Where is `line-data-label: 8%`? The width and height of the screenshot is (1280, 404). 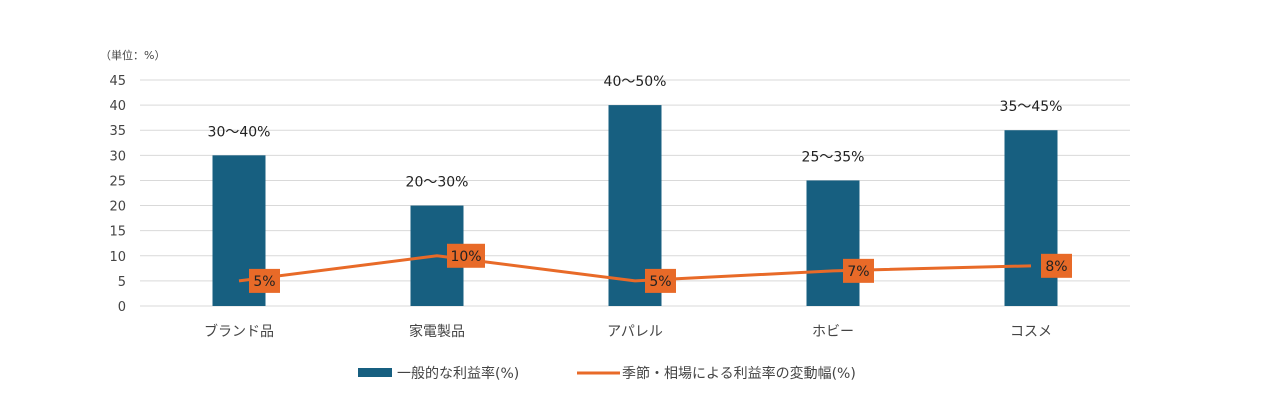 line-data-label: 8% is located at coordinates (1056, 267).